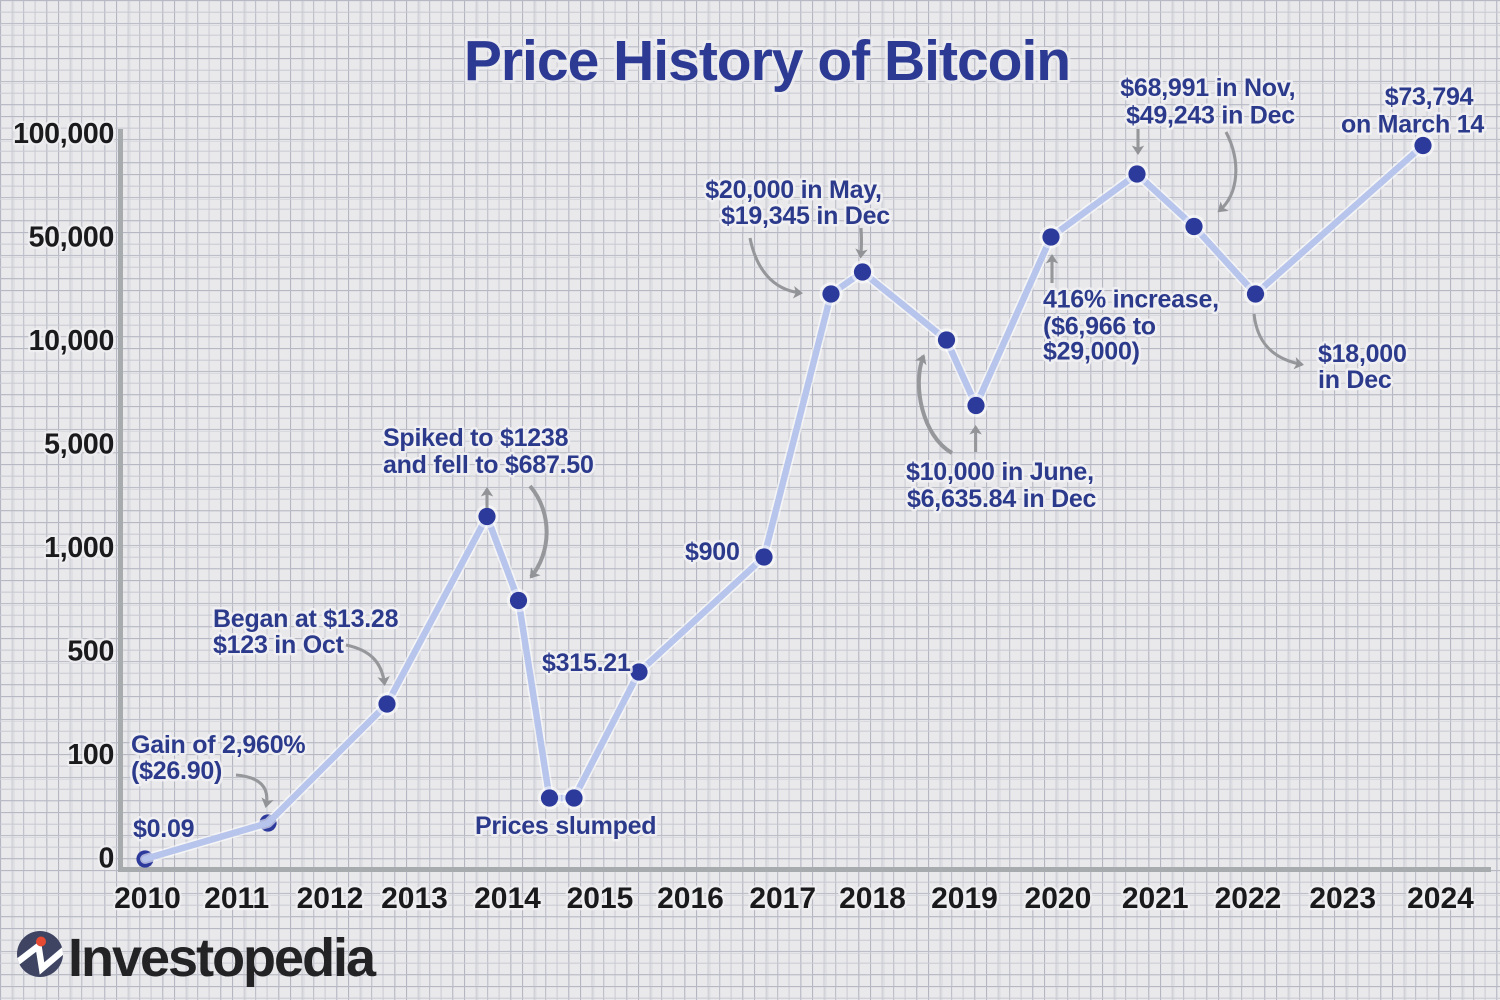 Image resolution: width=1500 pixels, height=1000 pixels. I want to click on svg-text: 500, so click(90, 652).